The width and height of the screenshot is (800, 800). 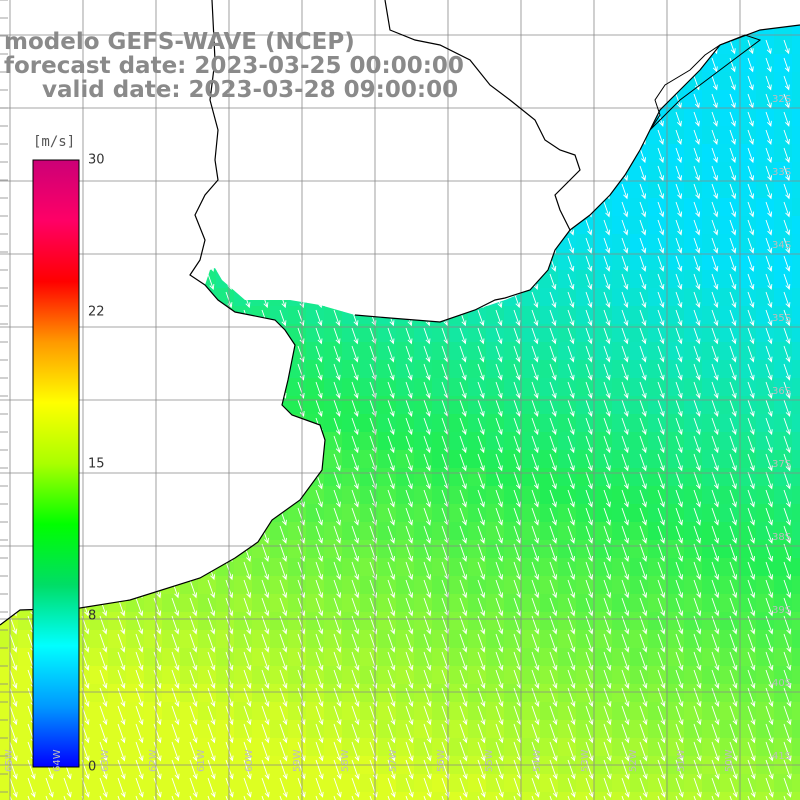 I want to click on colorbar-unit: [m/s], so click(x=54, y=142).